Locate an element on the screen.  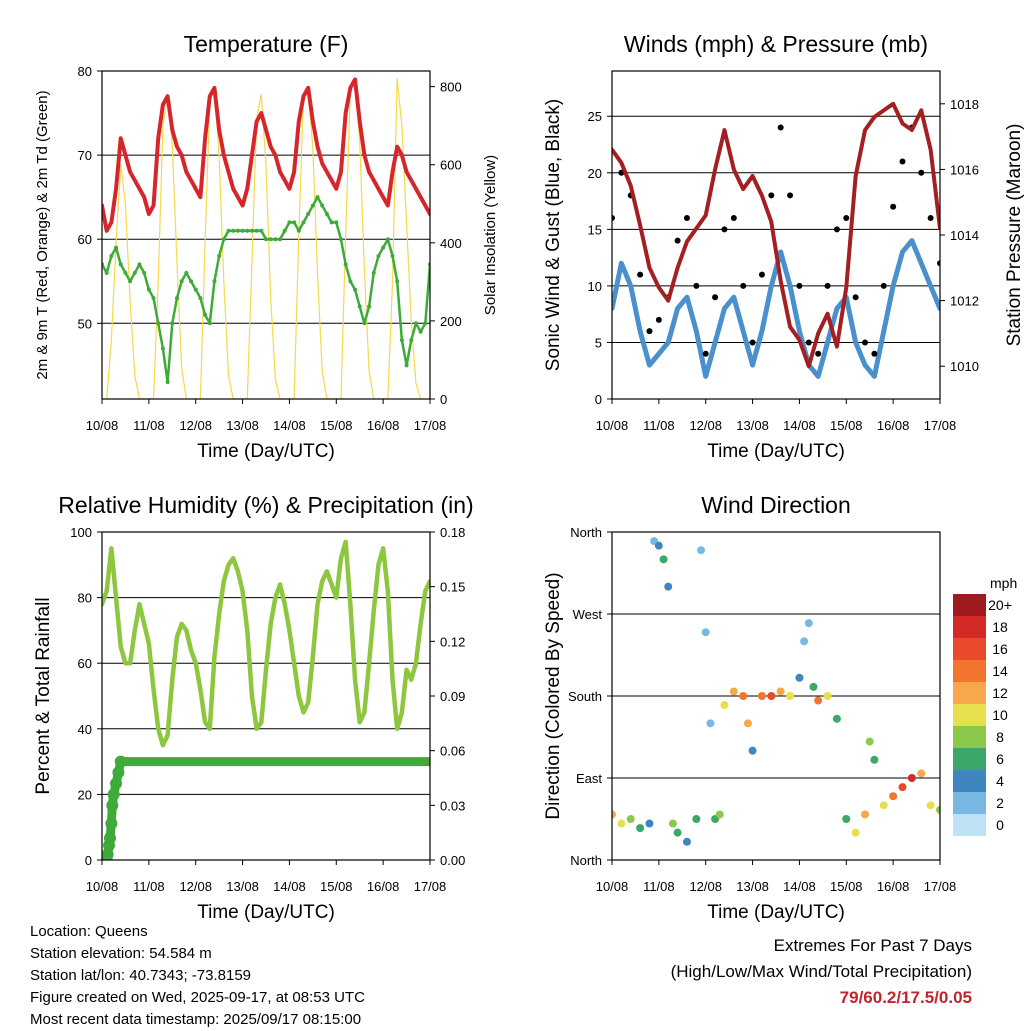
legend-label: 10 is located at coordinates (1000, 715).